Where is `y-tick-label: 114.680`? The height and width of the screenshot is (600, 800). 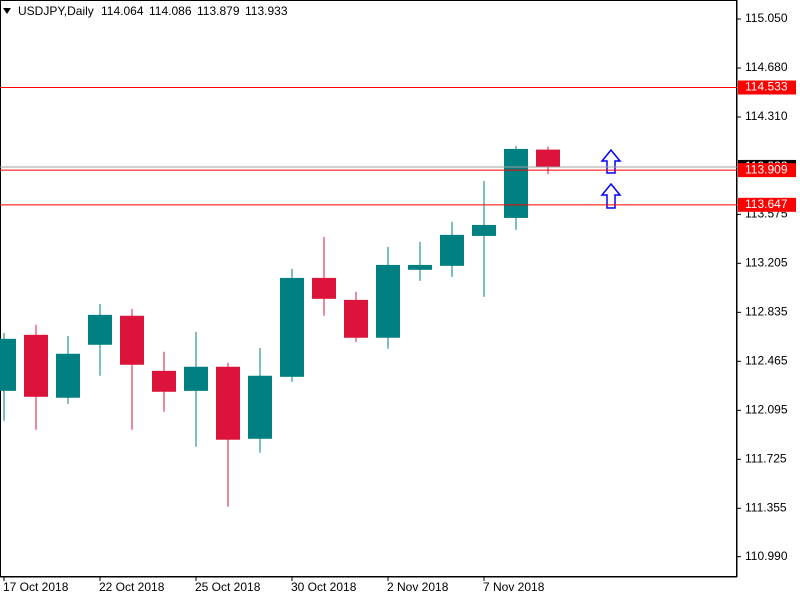 y-tick-label: 114.680 is located at coordinates (766, 67).